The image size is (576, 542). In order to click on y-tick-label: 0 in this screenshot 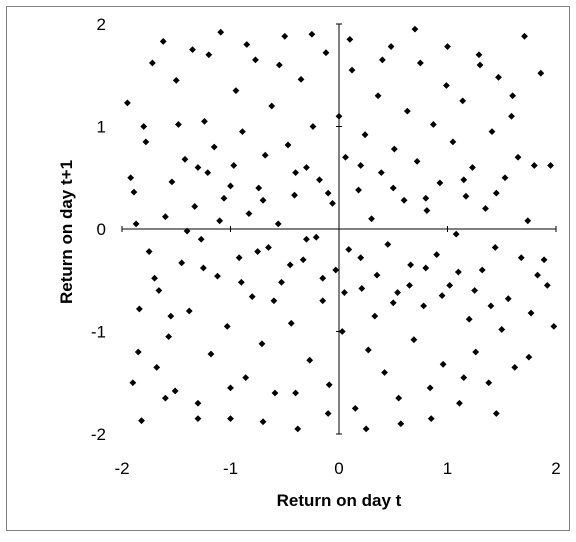, I will do `click(101, 229)`.